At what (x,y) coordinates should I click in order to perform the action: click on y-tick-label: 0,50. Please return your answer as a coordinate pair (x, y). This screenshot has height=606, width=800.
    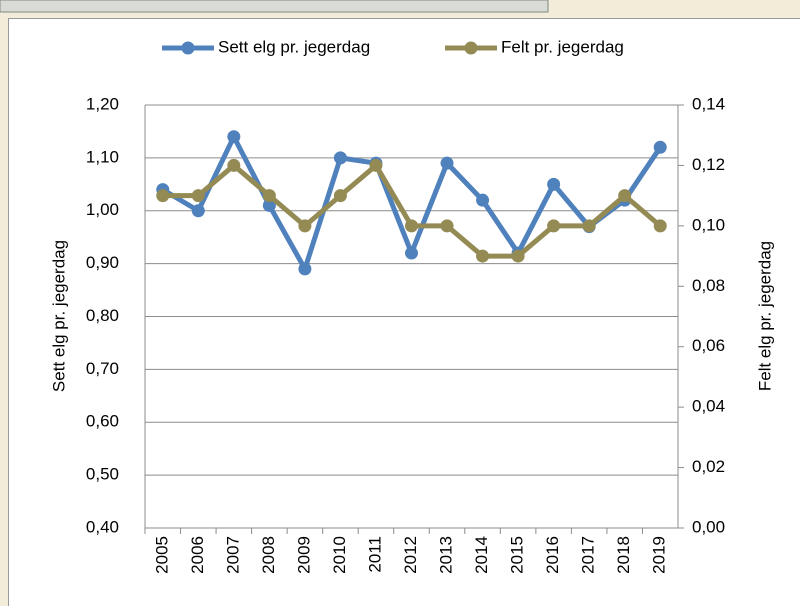
    Looking at the image, I should click on (102, 474).